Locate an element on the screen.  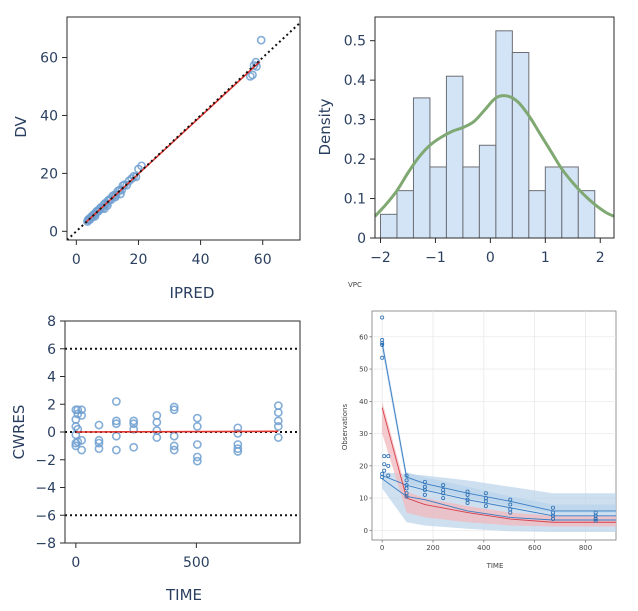
y-tick-label: 0.5 is located at coordinates (355, 42).